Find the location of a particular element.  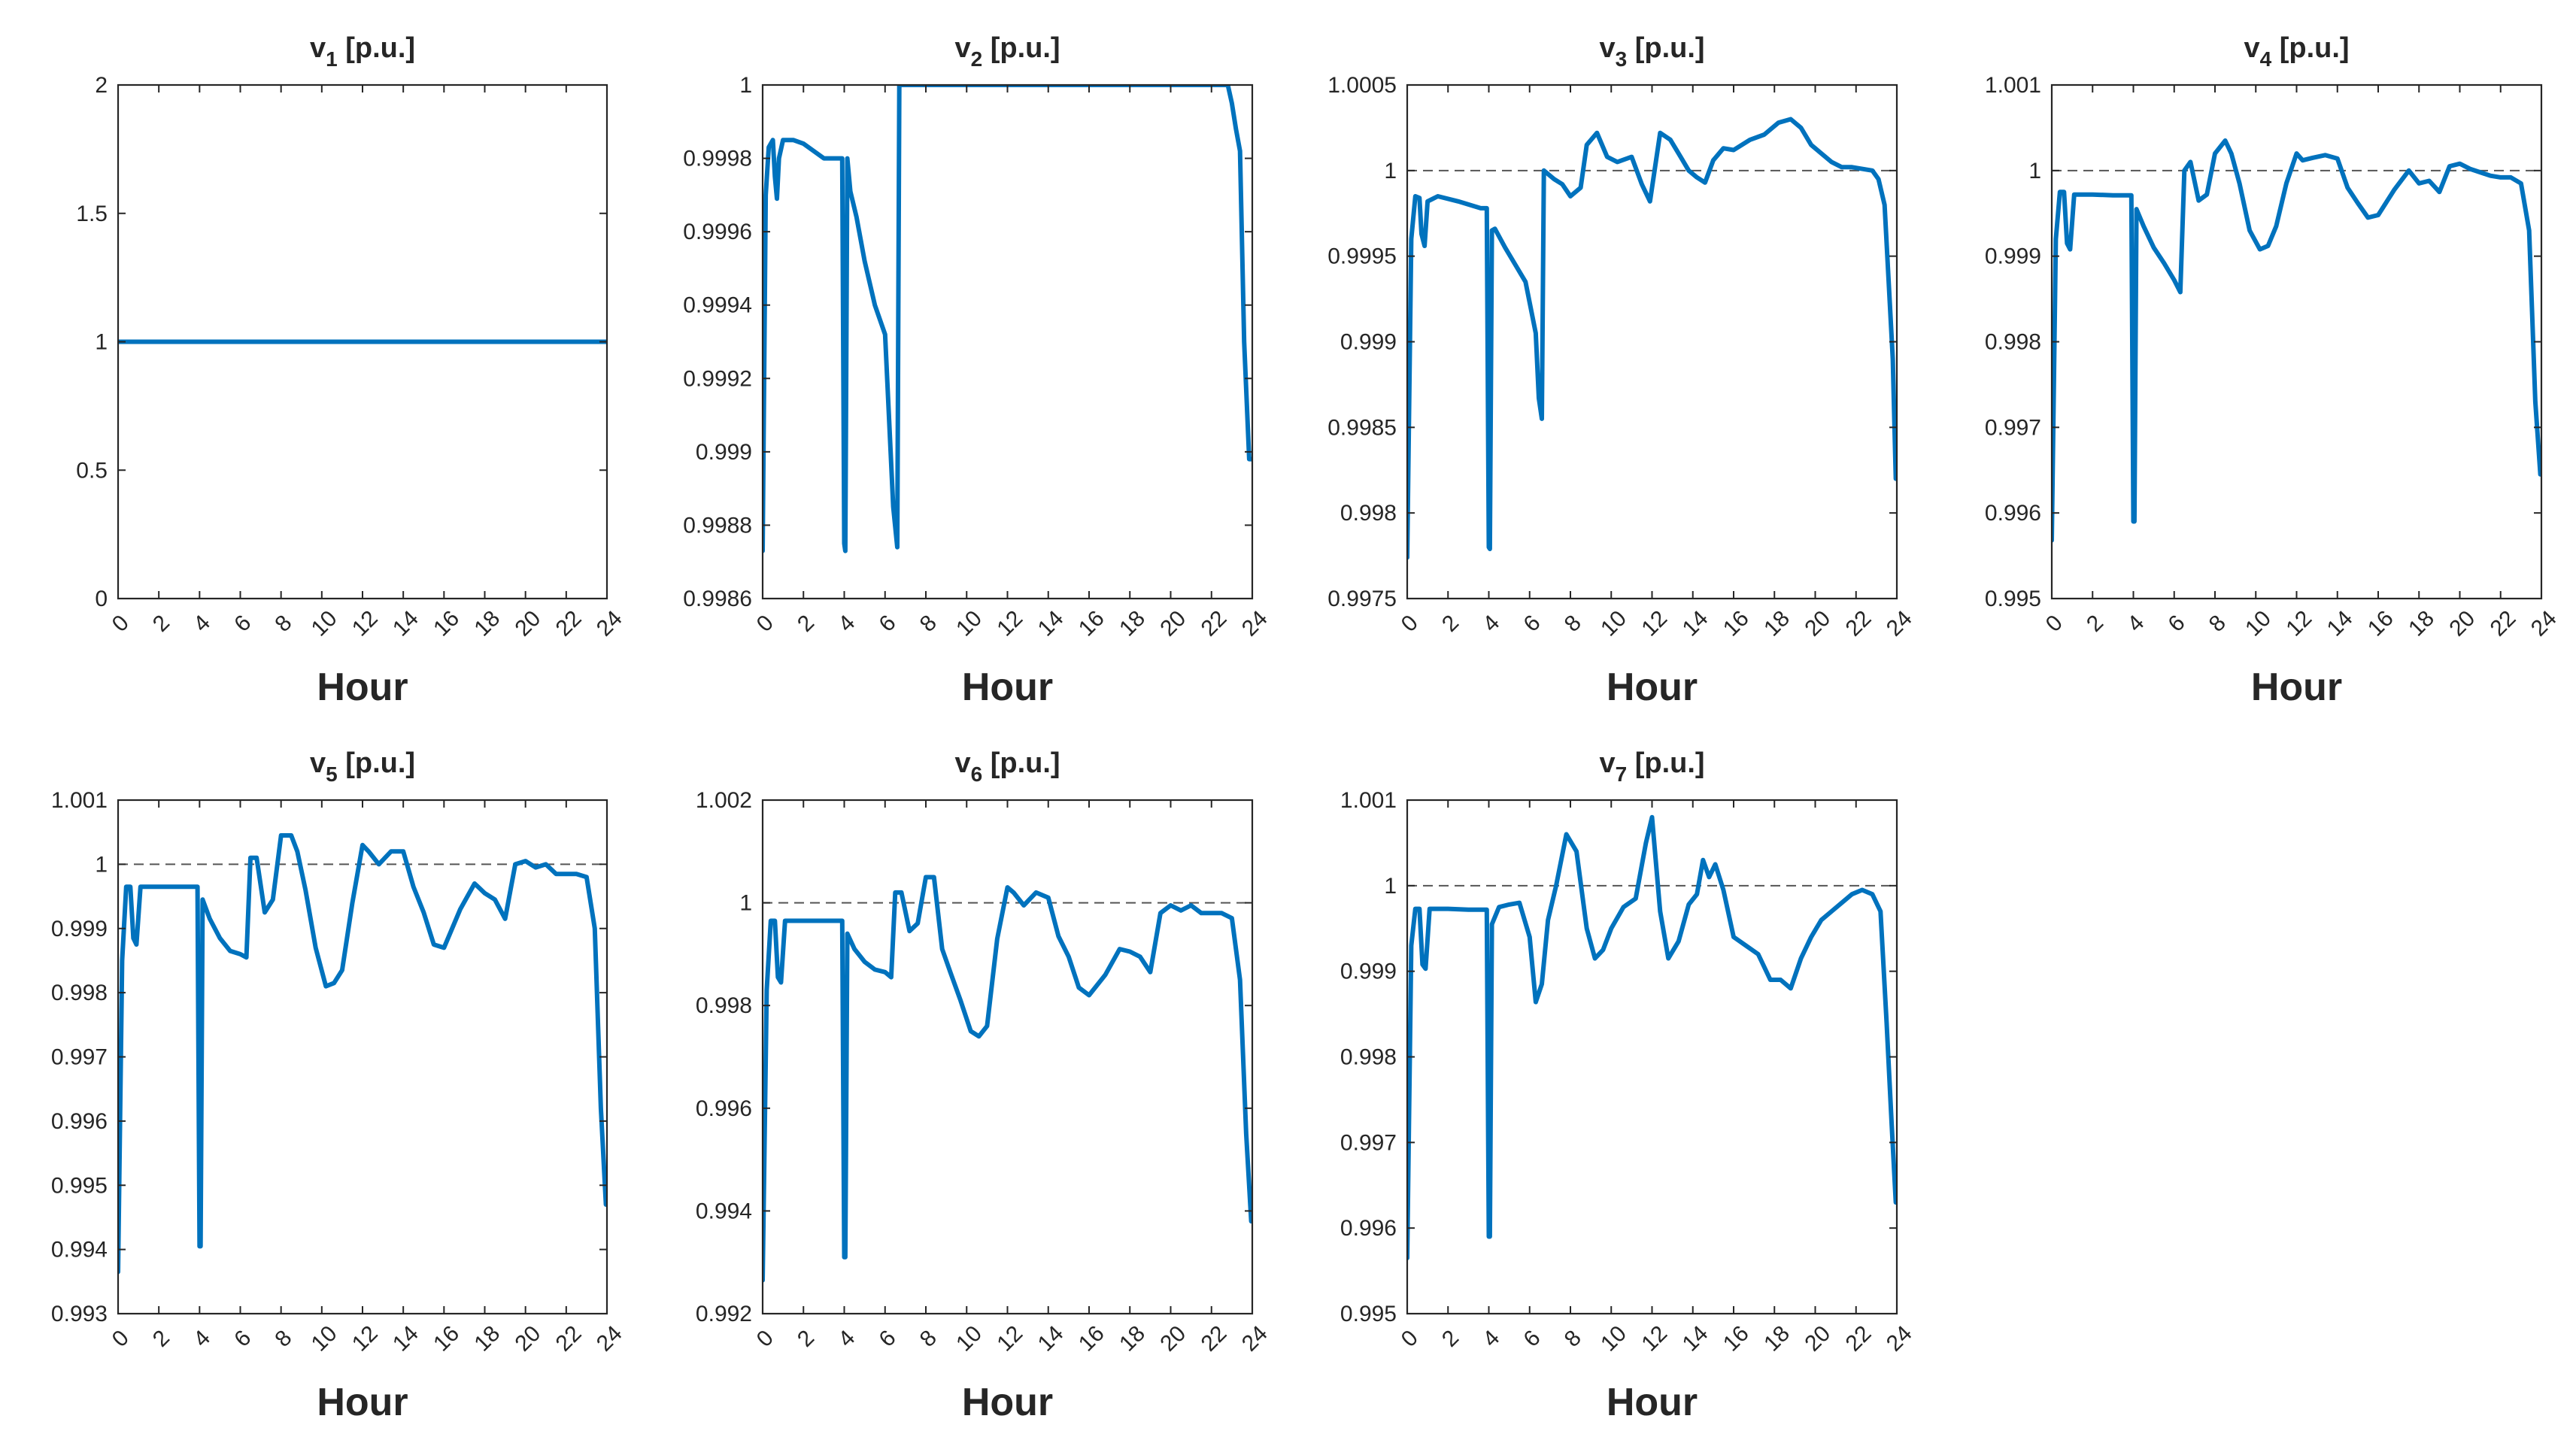

y-tick-label: 0.9986 is located at coordinates (717, 599).